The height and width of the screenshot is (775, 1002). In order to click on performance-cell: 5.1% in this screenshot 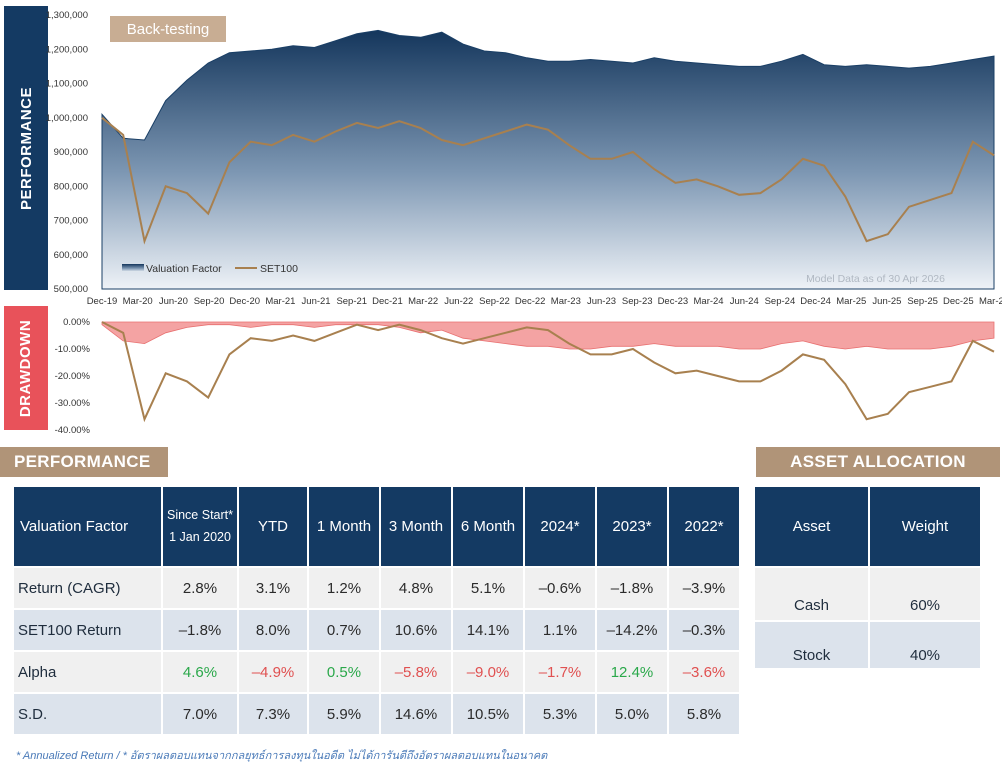, I will do `click(488, 588)`.